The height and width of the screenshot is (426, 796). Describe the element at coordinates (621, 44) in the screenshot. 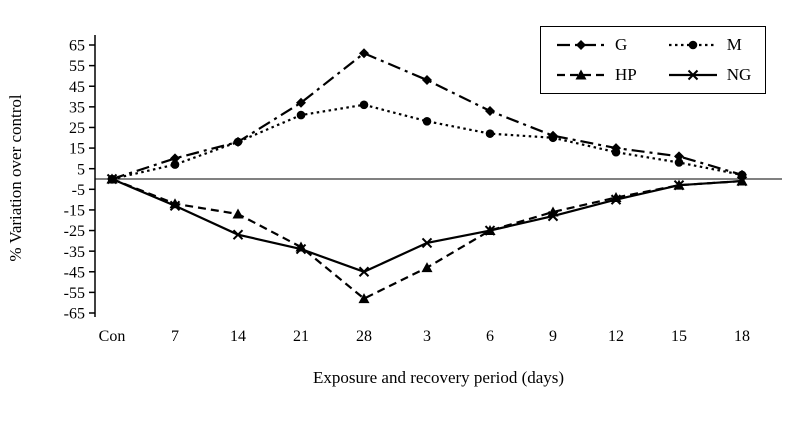

I see `legend-label-g: G` at that location.